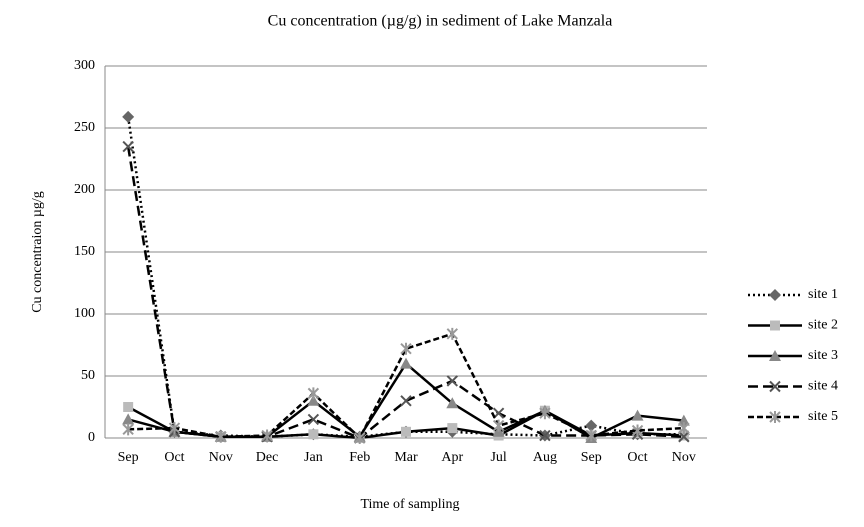 Image resolution: width=864 pixels, height=527 pixels. Describe the element at coordinates (359, 457) in the screenshot. I see `x-tick-label: Feb` at that location.